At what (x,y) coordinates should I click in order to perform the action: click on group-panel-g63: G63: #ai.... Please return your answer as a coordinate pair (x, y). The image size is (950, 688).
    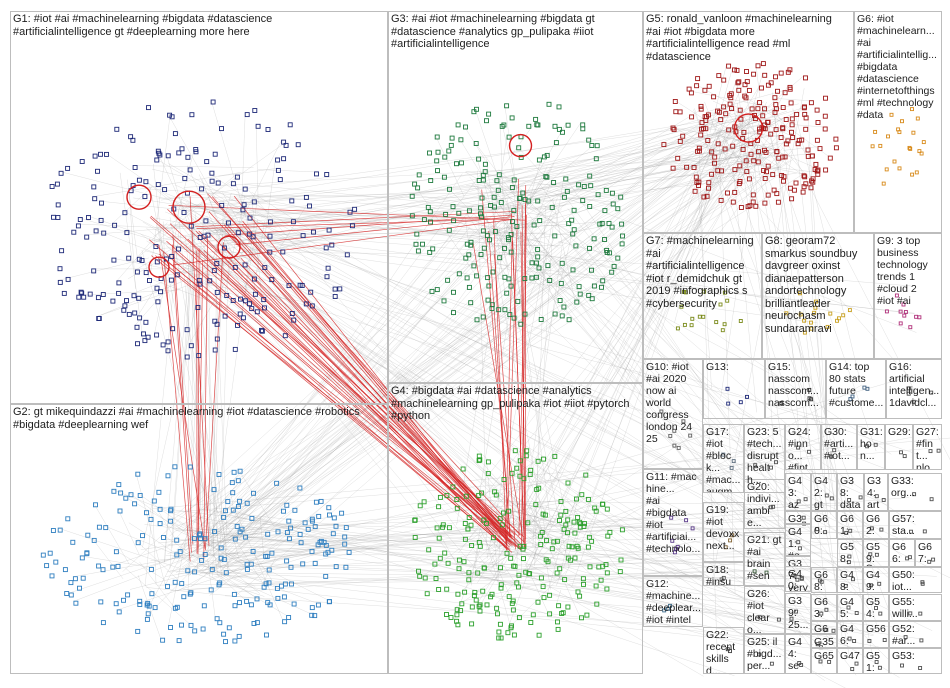
    Looking at the image, I should click on (824, 607).